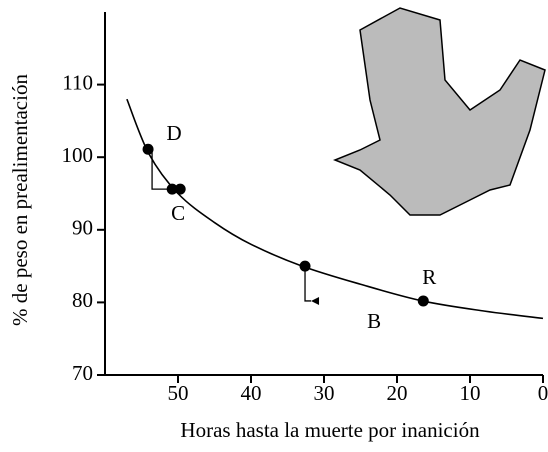 The width and height of the screenshot is (548, 452). I want to click on y-tick-label: 90, so click(82, 228).